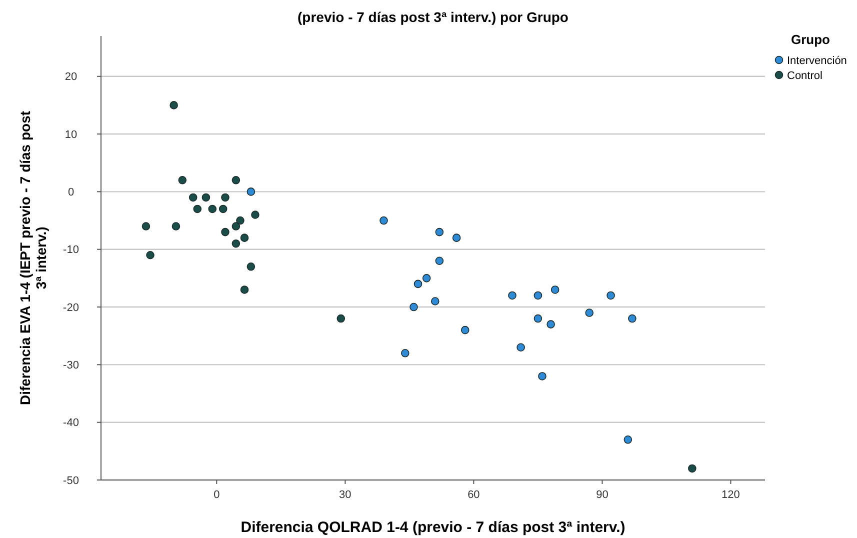 The image size is (857, 538). Describe the element at coordinates (71, 423) in the screenshot. I see `y-tick-label: -40` at that location.